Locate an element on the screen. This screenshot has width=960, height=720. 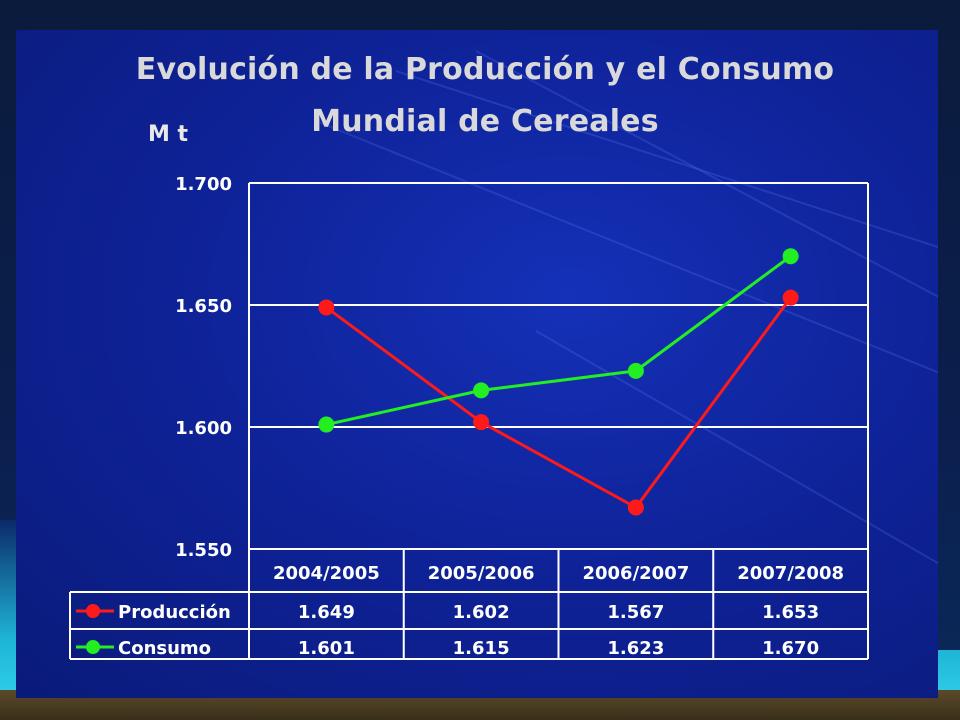
legend-label-consumo: Consumo is located at coordinates (164, 648).